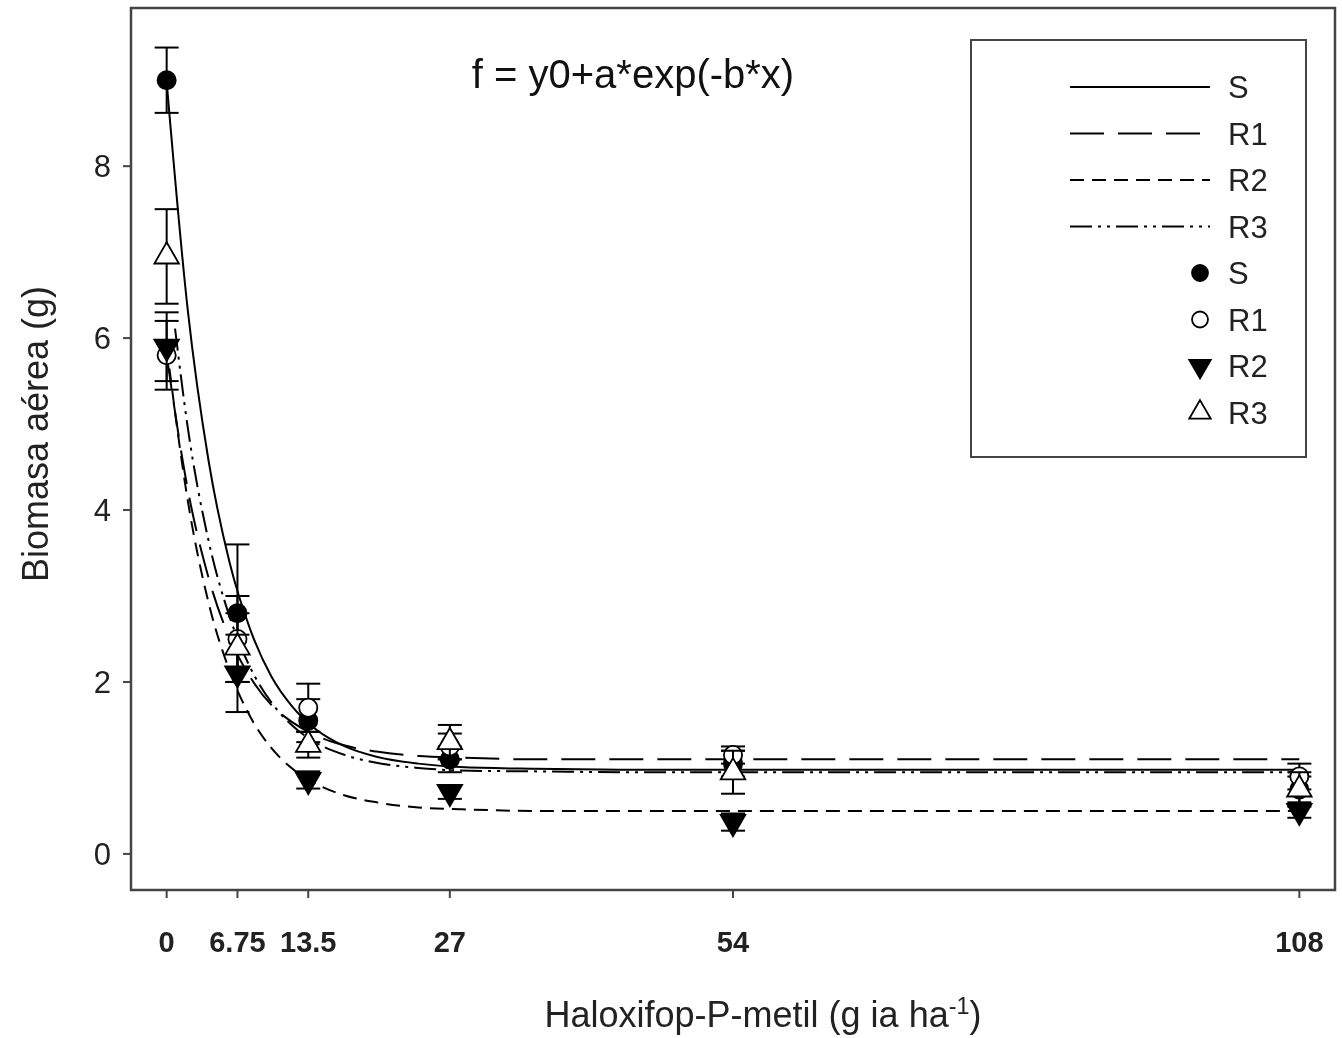 Image resolution: width=1342 pixels, height=1038 pixels. Describe the element at coordinates (35, 434) in the screenshot. I see `y-axis-title: Biomasa aérea (g)` at that location.